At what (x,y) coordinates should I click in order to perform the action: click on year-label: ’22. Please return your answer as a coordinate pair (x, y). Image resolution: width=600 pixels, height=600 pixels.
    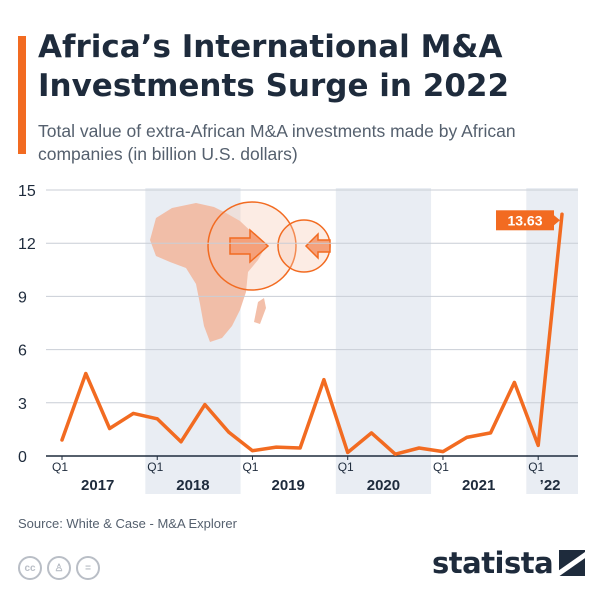
    Looking at the image, I should click on (550, 485).